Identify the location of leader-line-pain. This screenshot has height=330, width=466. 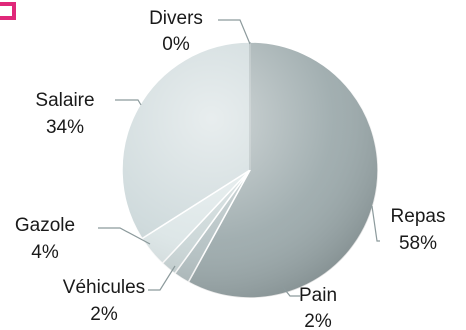
(290, 291).